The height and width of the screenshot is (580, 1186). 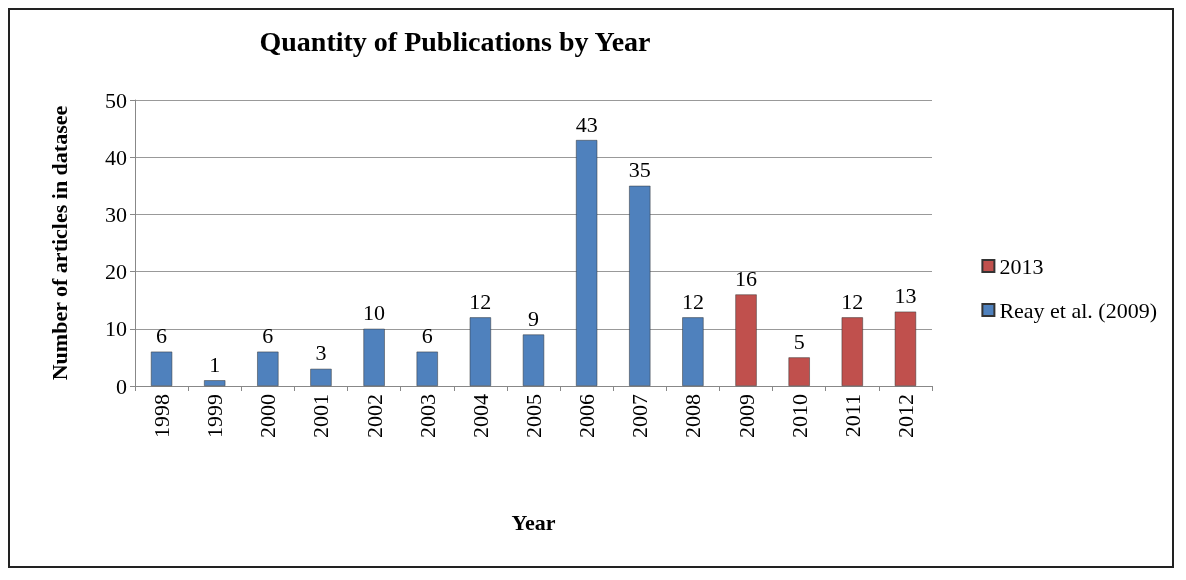 What do you see at coordinates (693, 416) in the screenshot?
I see `x-tick-label: 2008` at bounding box center [693, 416].